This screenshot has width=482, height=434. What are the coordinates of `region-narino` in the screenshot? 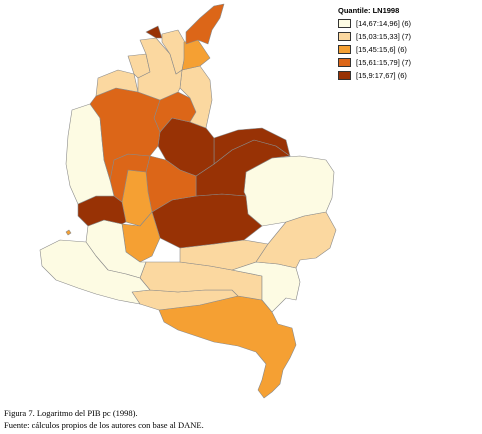 It's located at (95, 272).